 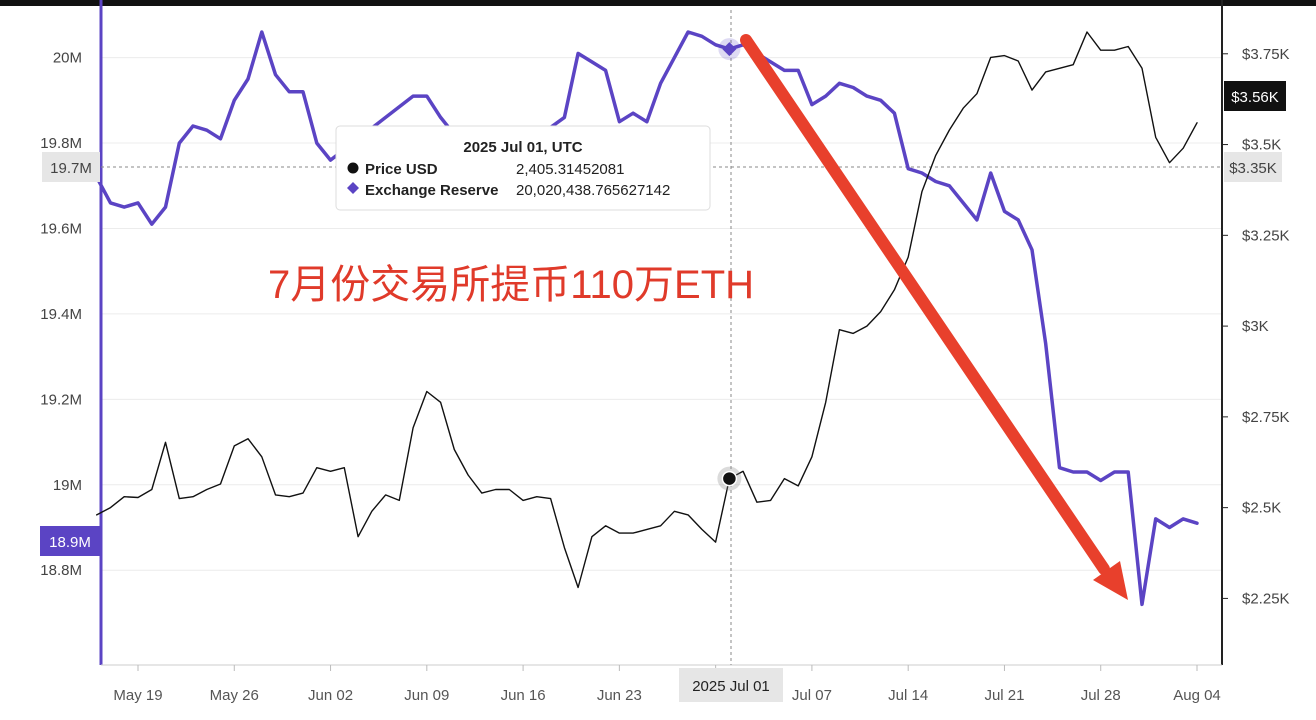 I want to click on crosshair-x-label: 2025 Jul 01, so click(x=731, y=685).